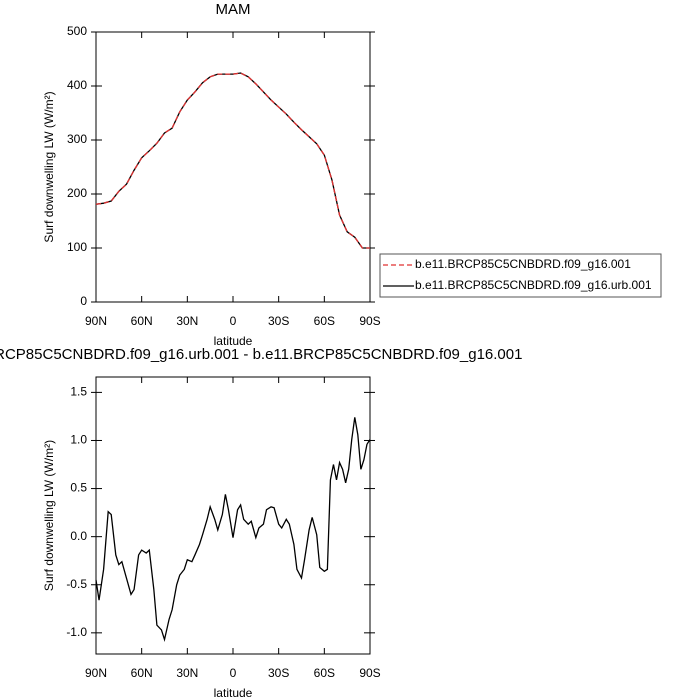 The image size is (700, 700). I want to click on y-tick-label: 0.0, so click(78, 536).